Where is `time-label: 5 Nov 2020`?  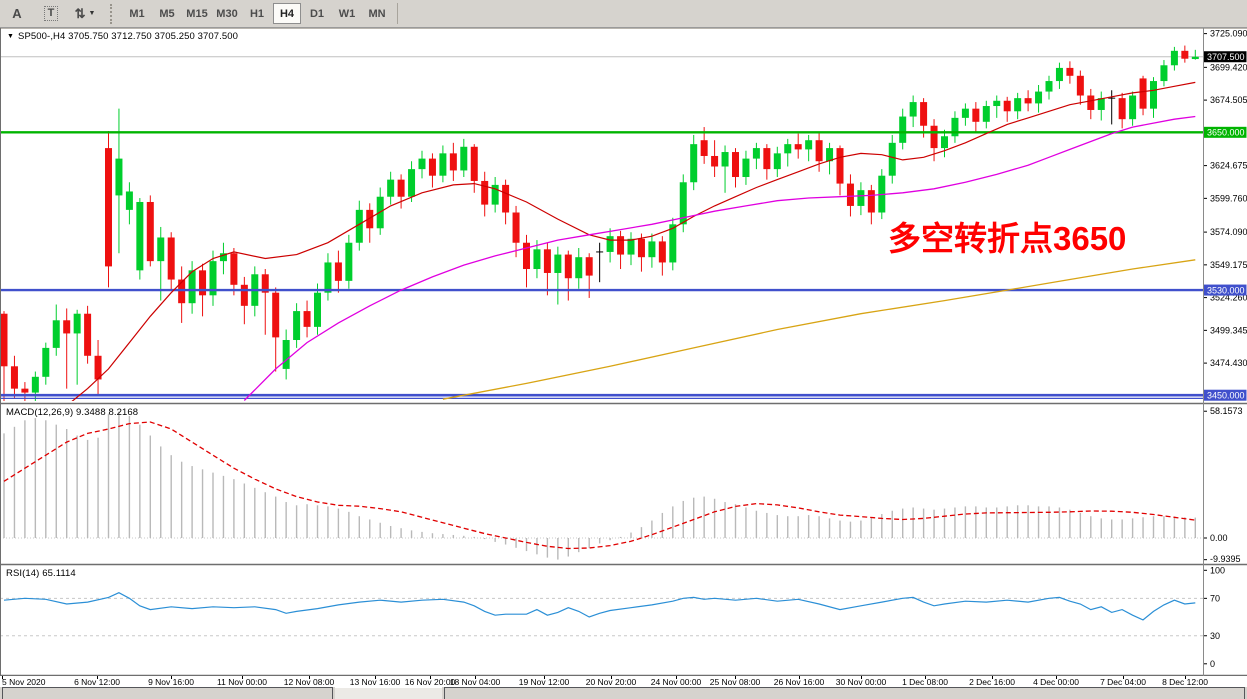
time-label: 5 Nov 2020 is located at coordinates (24, 682).